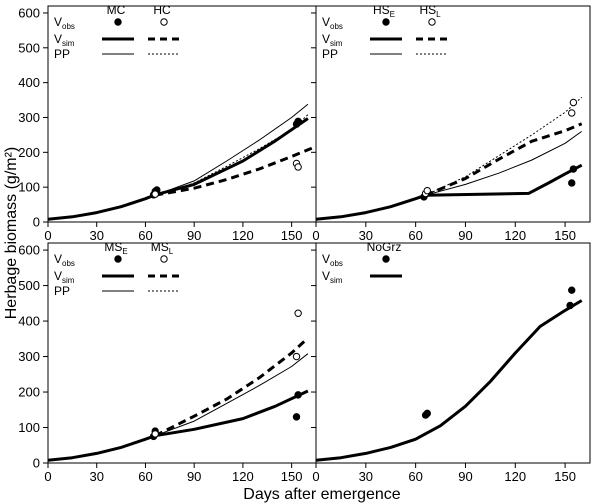  What do you see at coordinates (115, 248) in the screenshot?
I see `legend-column-header: MSE` at bounding box center [115, 248].